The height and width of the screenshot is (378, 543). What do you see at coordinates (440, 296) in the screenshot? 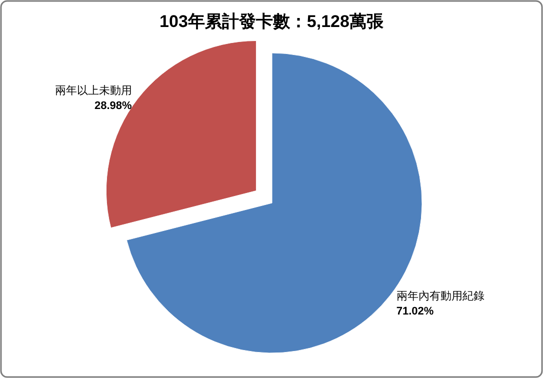
I see `slice-label: 兩年內有動用紀錄` at bounding box center [440, 296].